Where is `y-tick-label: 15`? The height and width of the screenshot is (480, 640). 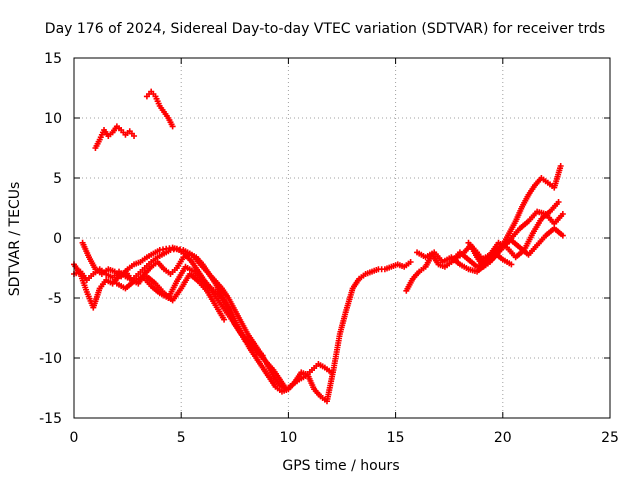 y-tick-label: 15 is located at coordinates (53, 59).